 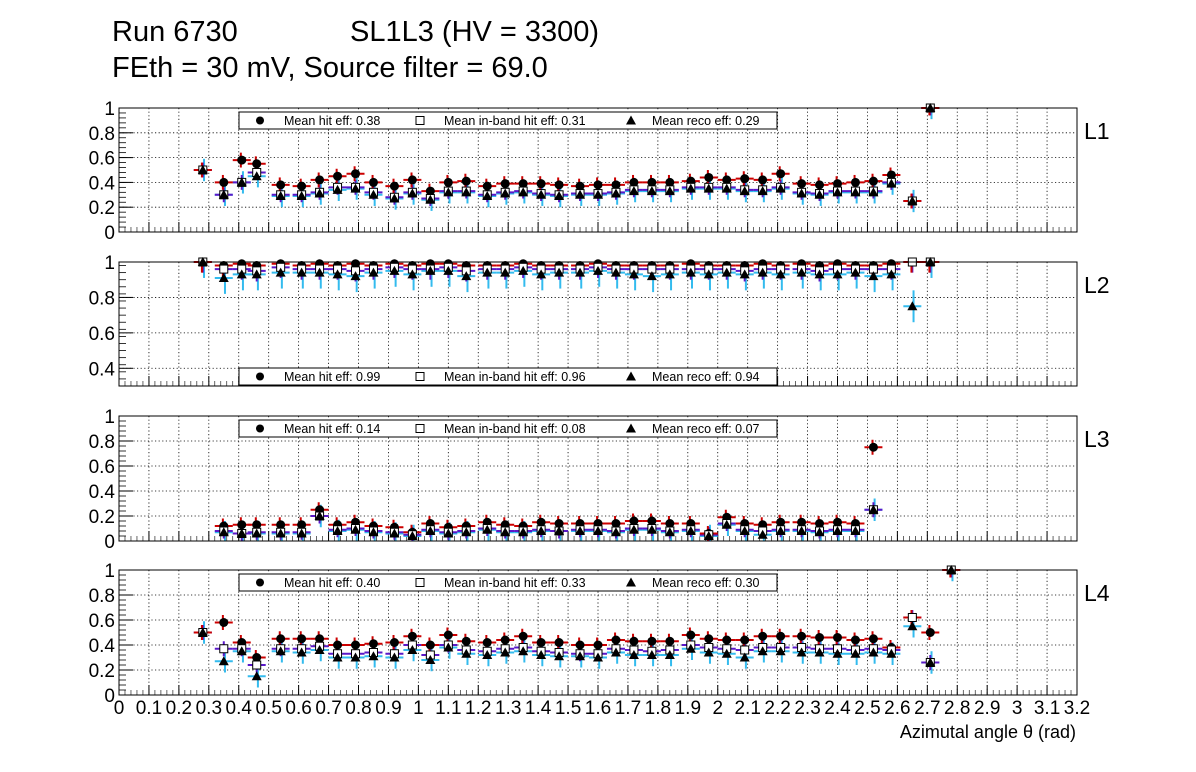 I want to click on markers, so click(x=566, y=154).